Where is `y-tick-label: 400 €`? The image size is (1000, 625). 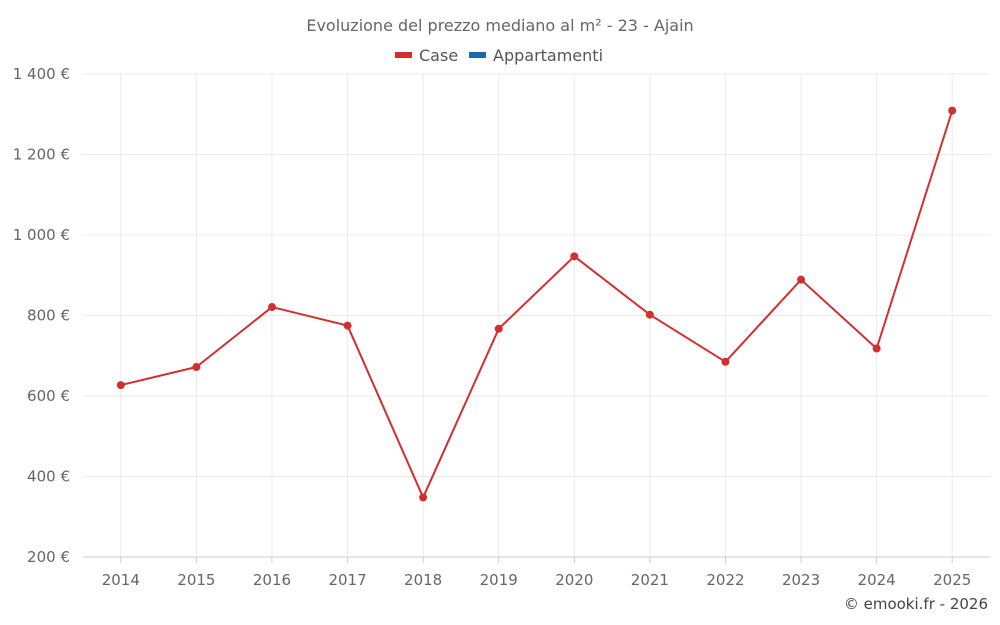
y-tick-label: 400 € is located at coordinates (48, 477).